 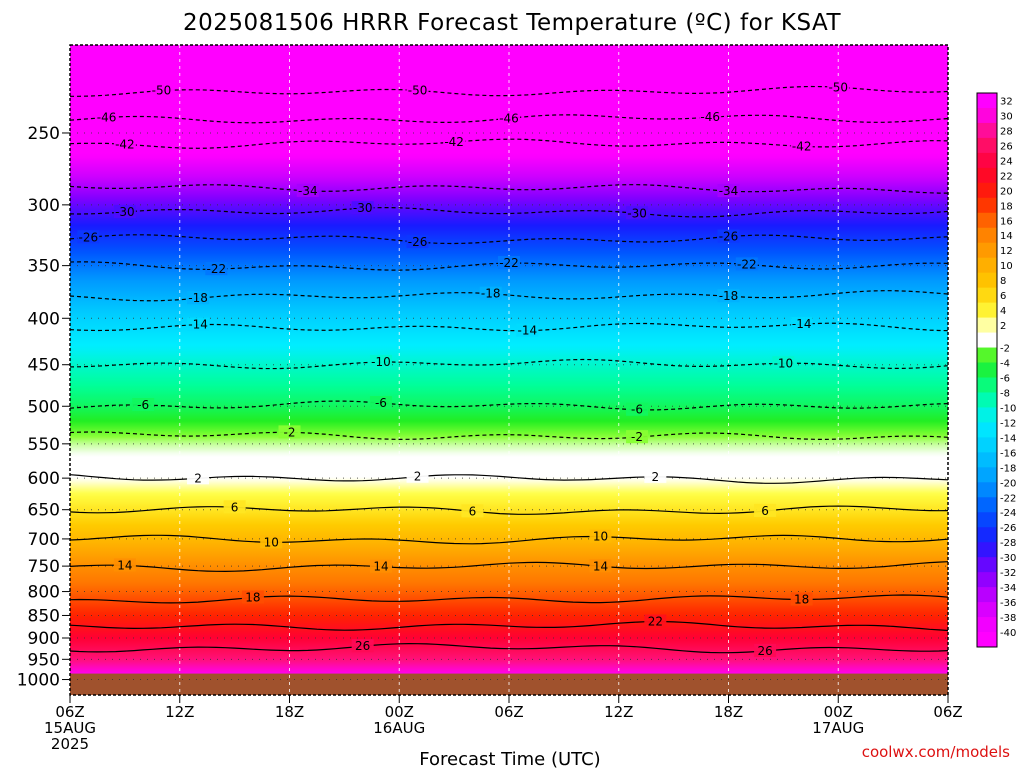 I want to click on colorbar-label: -14, so click(x=1008, y=438).